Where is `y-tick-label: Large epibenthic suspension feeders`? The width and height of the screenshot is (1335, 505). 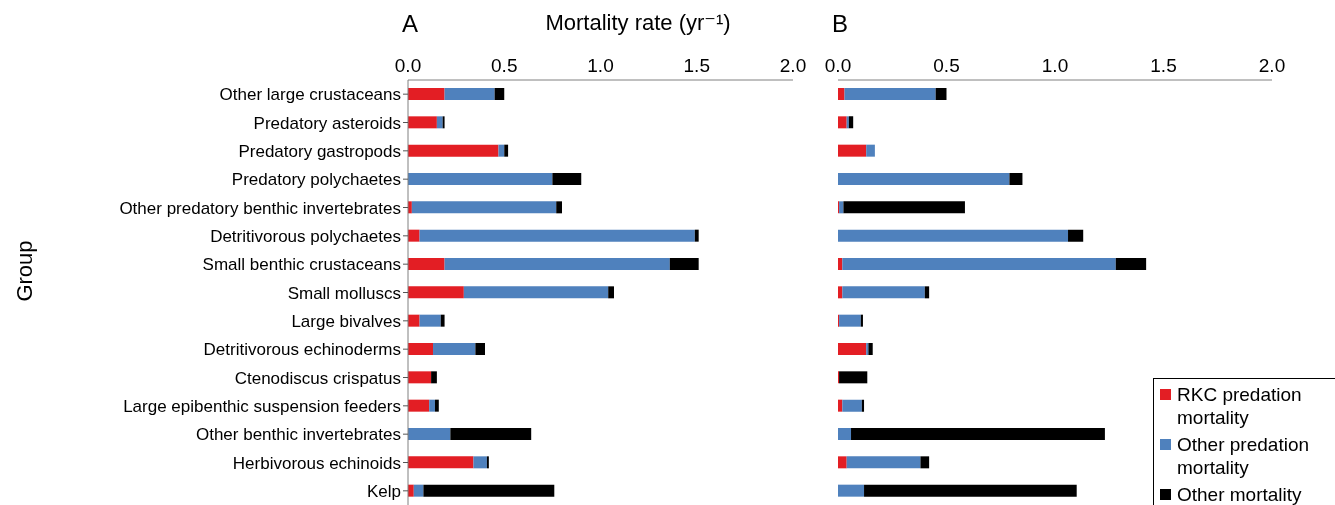
y-tick-label: Large epibenthic suspension feeders is located at coordinates (262, 406).